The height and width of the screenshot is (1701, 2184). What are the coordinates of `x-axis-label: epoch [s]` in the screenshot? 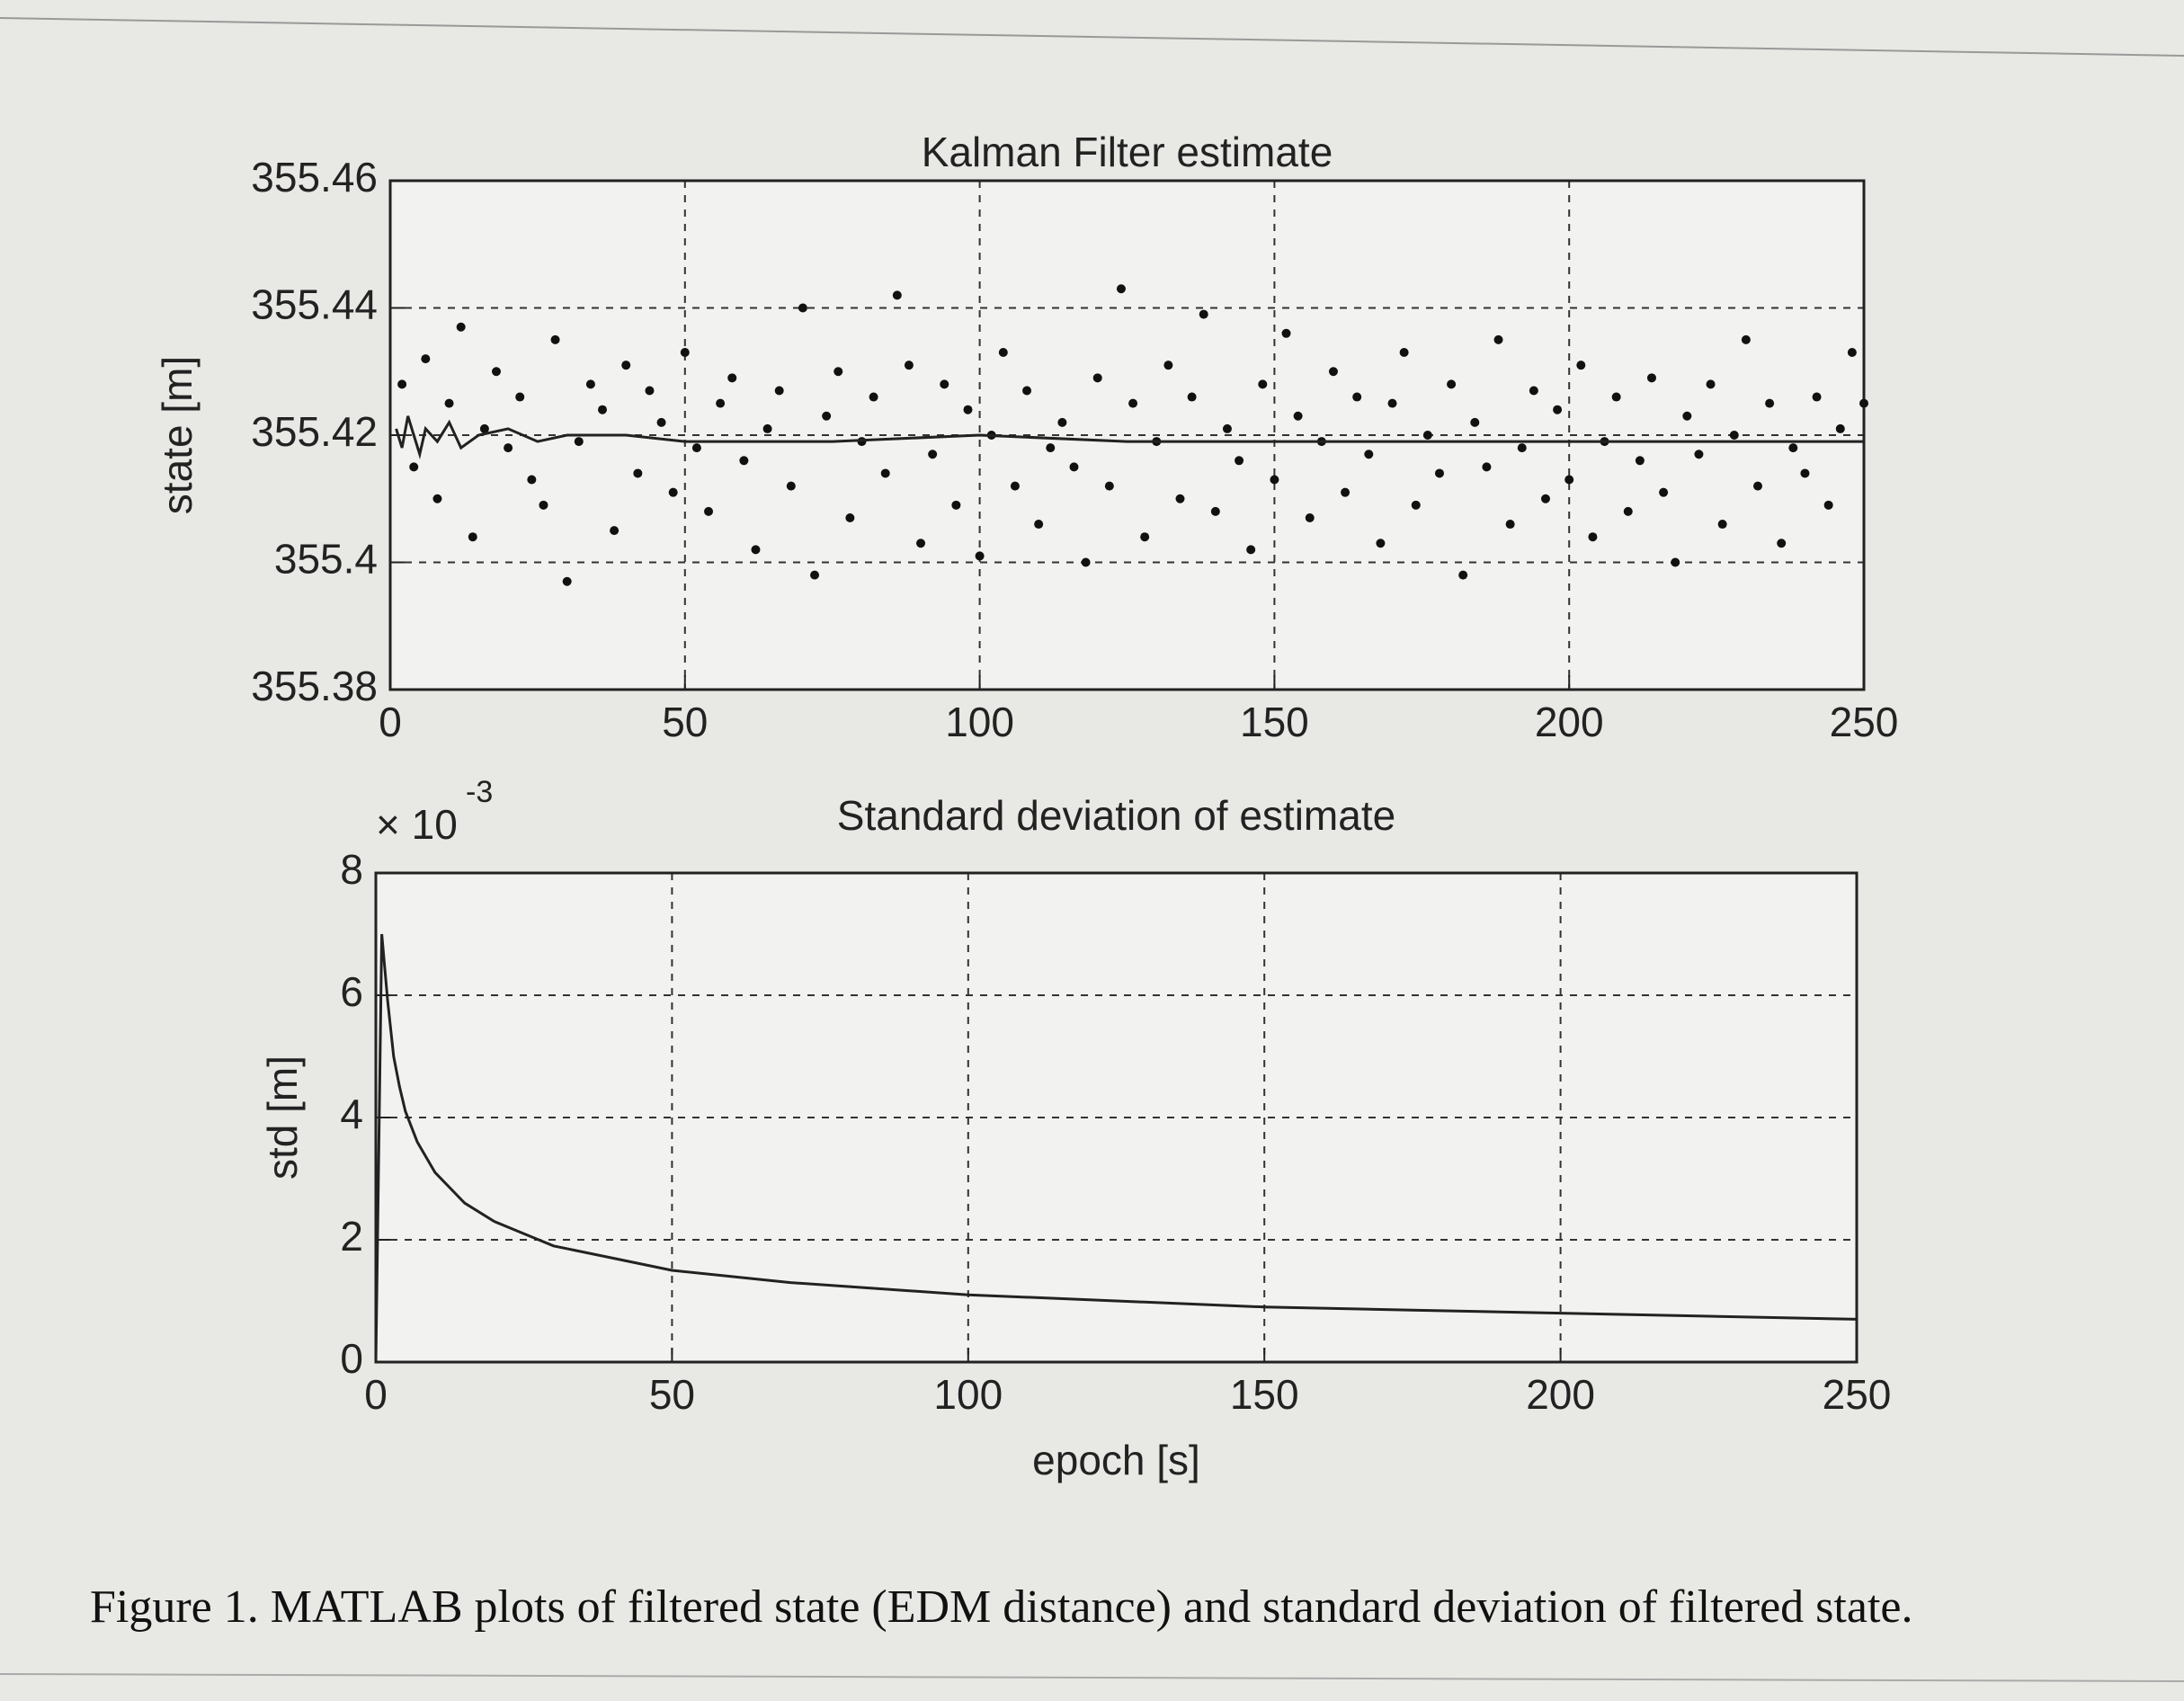 It's located at (1116, 1460).